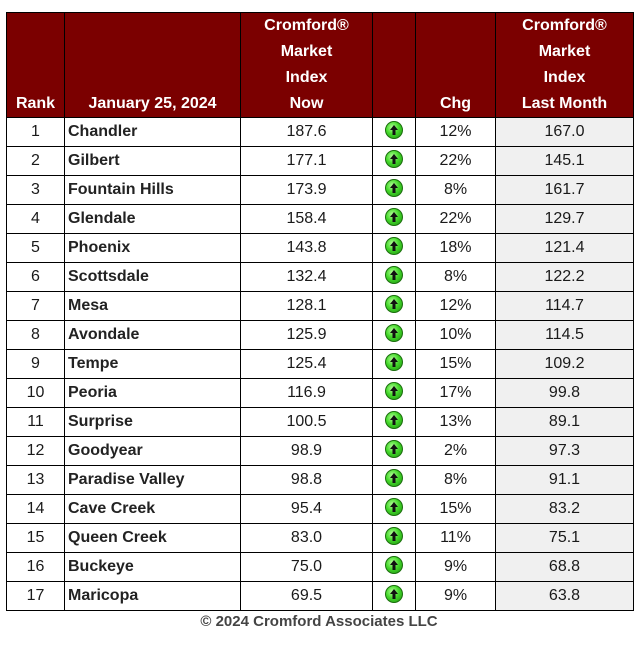 The height and width of the screenshot is (647, 638). I want to click on table-row: 4 Glendale 158.4 22% 129.7, so click(320, 219).